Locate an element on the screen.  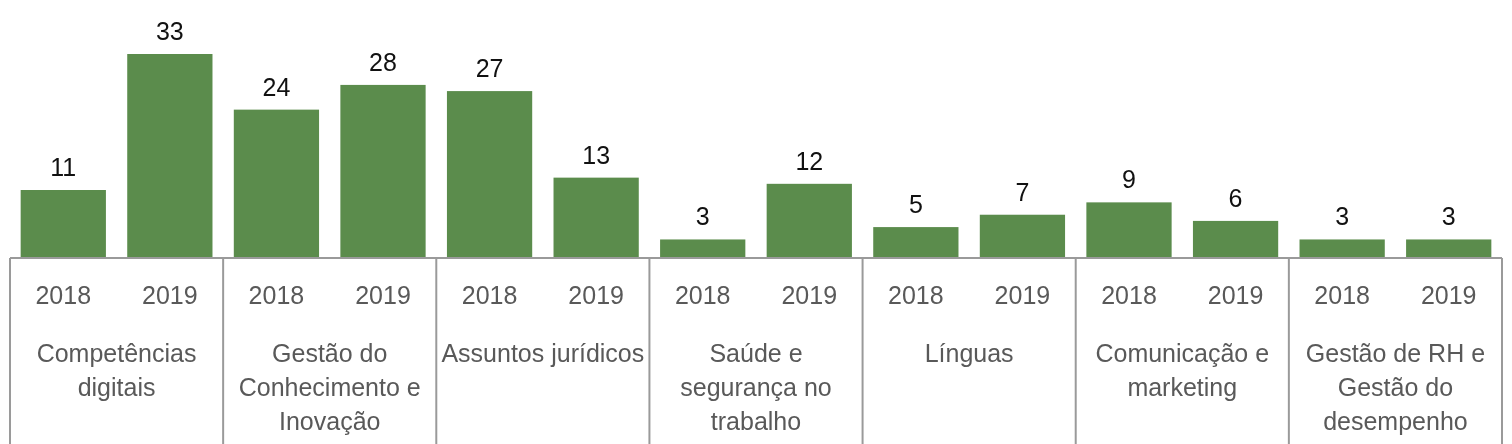
data-label: 33 is located at coordinates (169, 31).